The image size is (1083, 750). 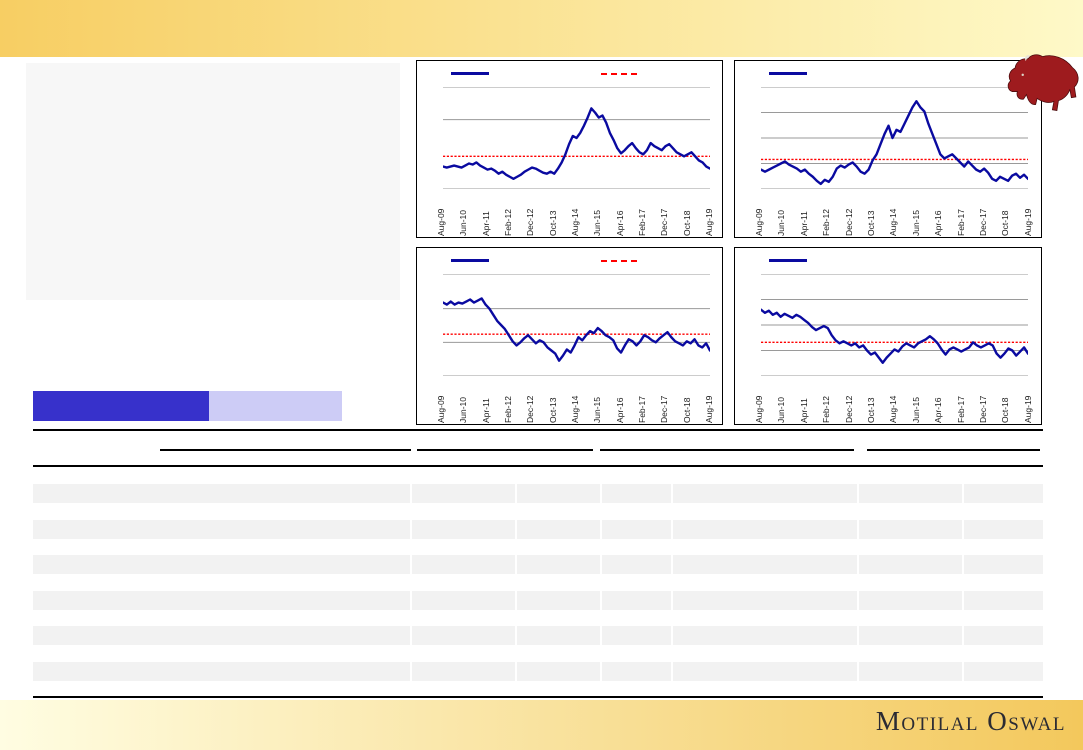 I want to click on content-placeholder-box, so click(x=213, y=181).